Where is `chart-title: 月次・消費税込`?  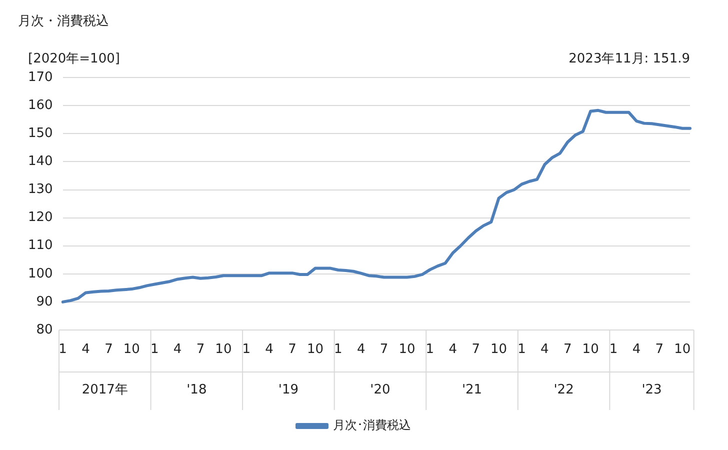
chart-title: 月次・消費税込 is located at coordinates (63, 22).